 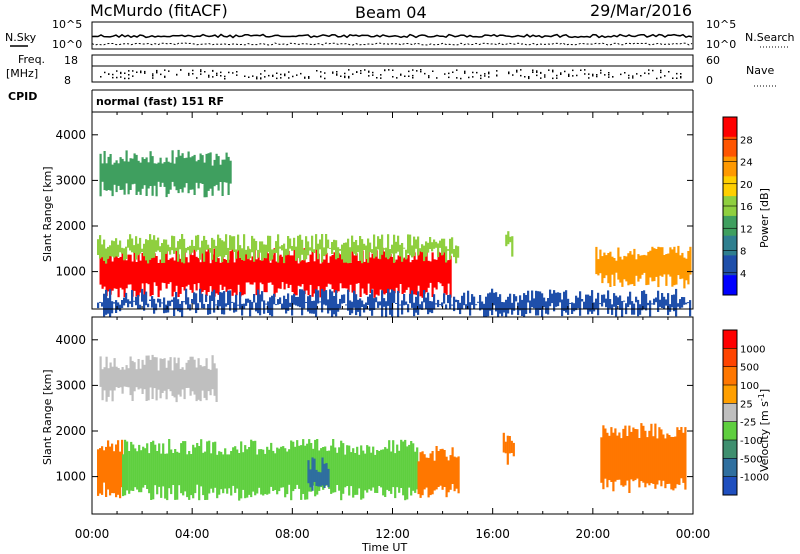 I want to click on nave-label: Nave, so click(x=760, y=70).